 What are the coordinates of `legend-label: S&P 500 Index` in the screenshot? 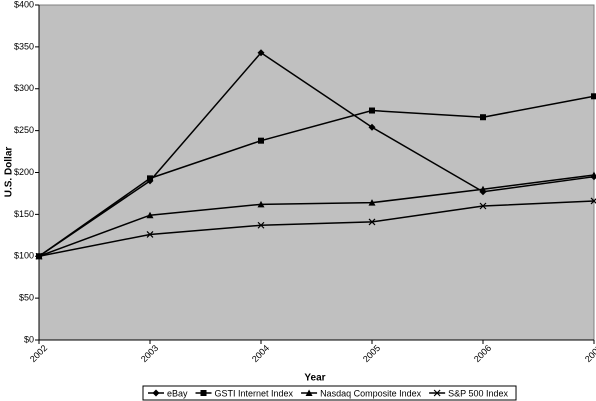 It's located at (478, 393).